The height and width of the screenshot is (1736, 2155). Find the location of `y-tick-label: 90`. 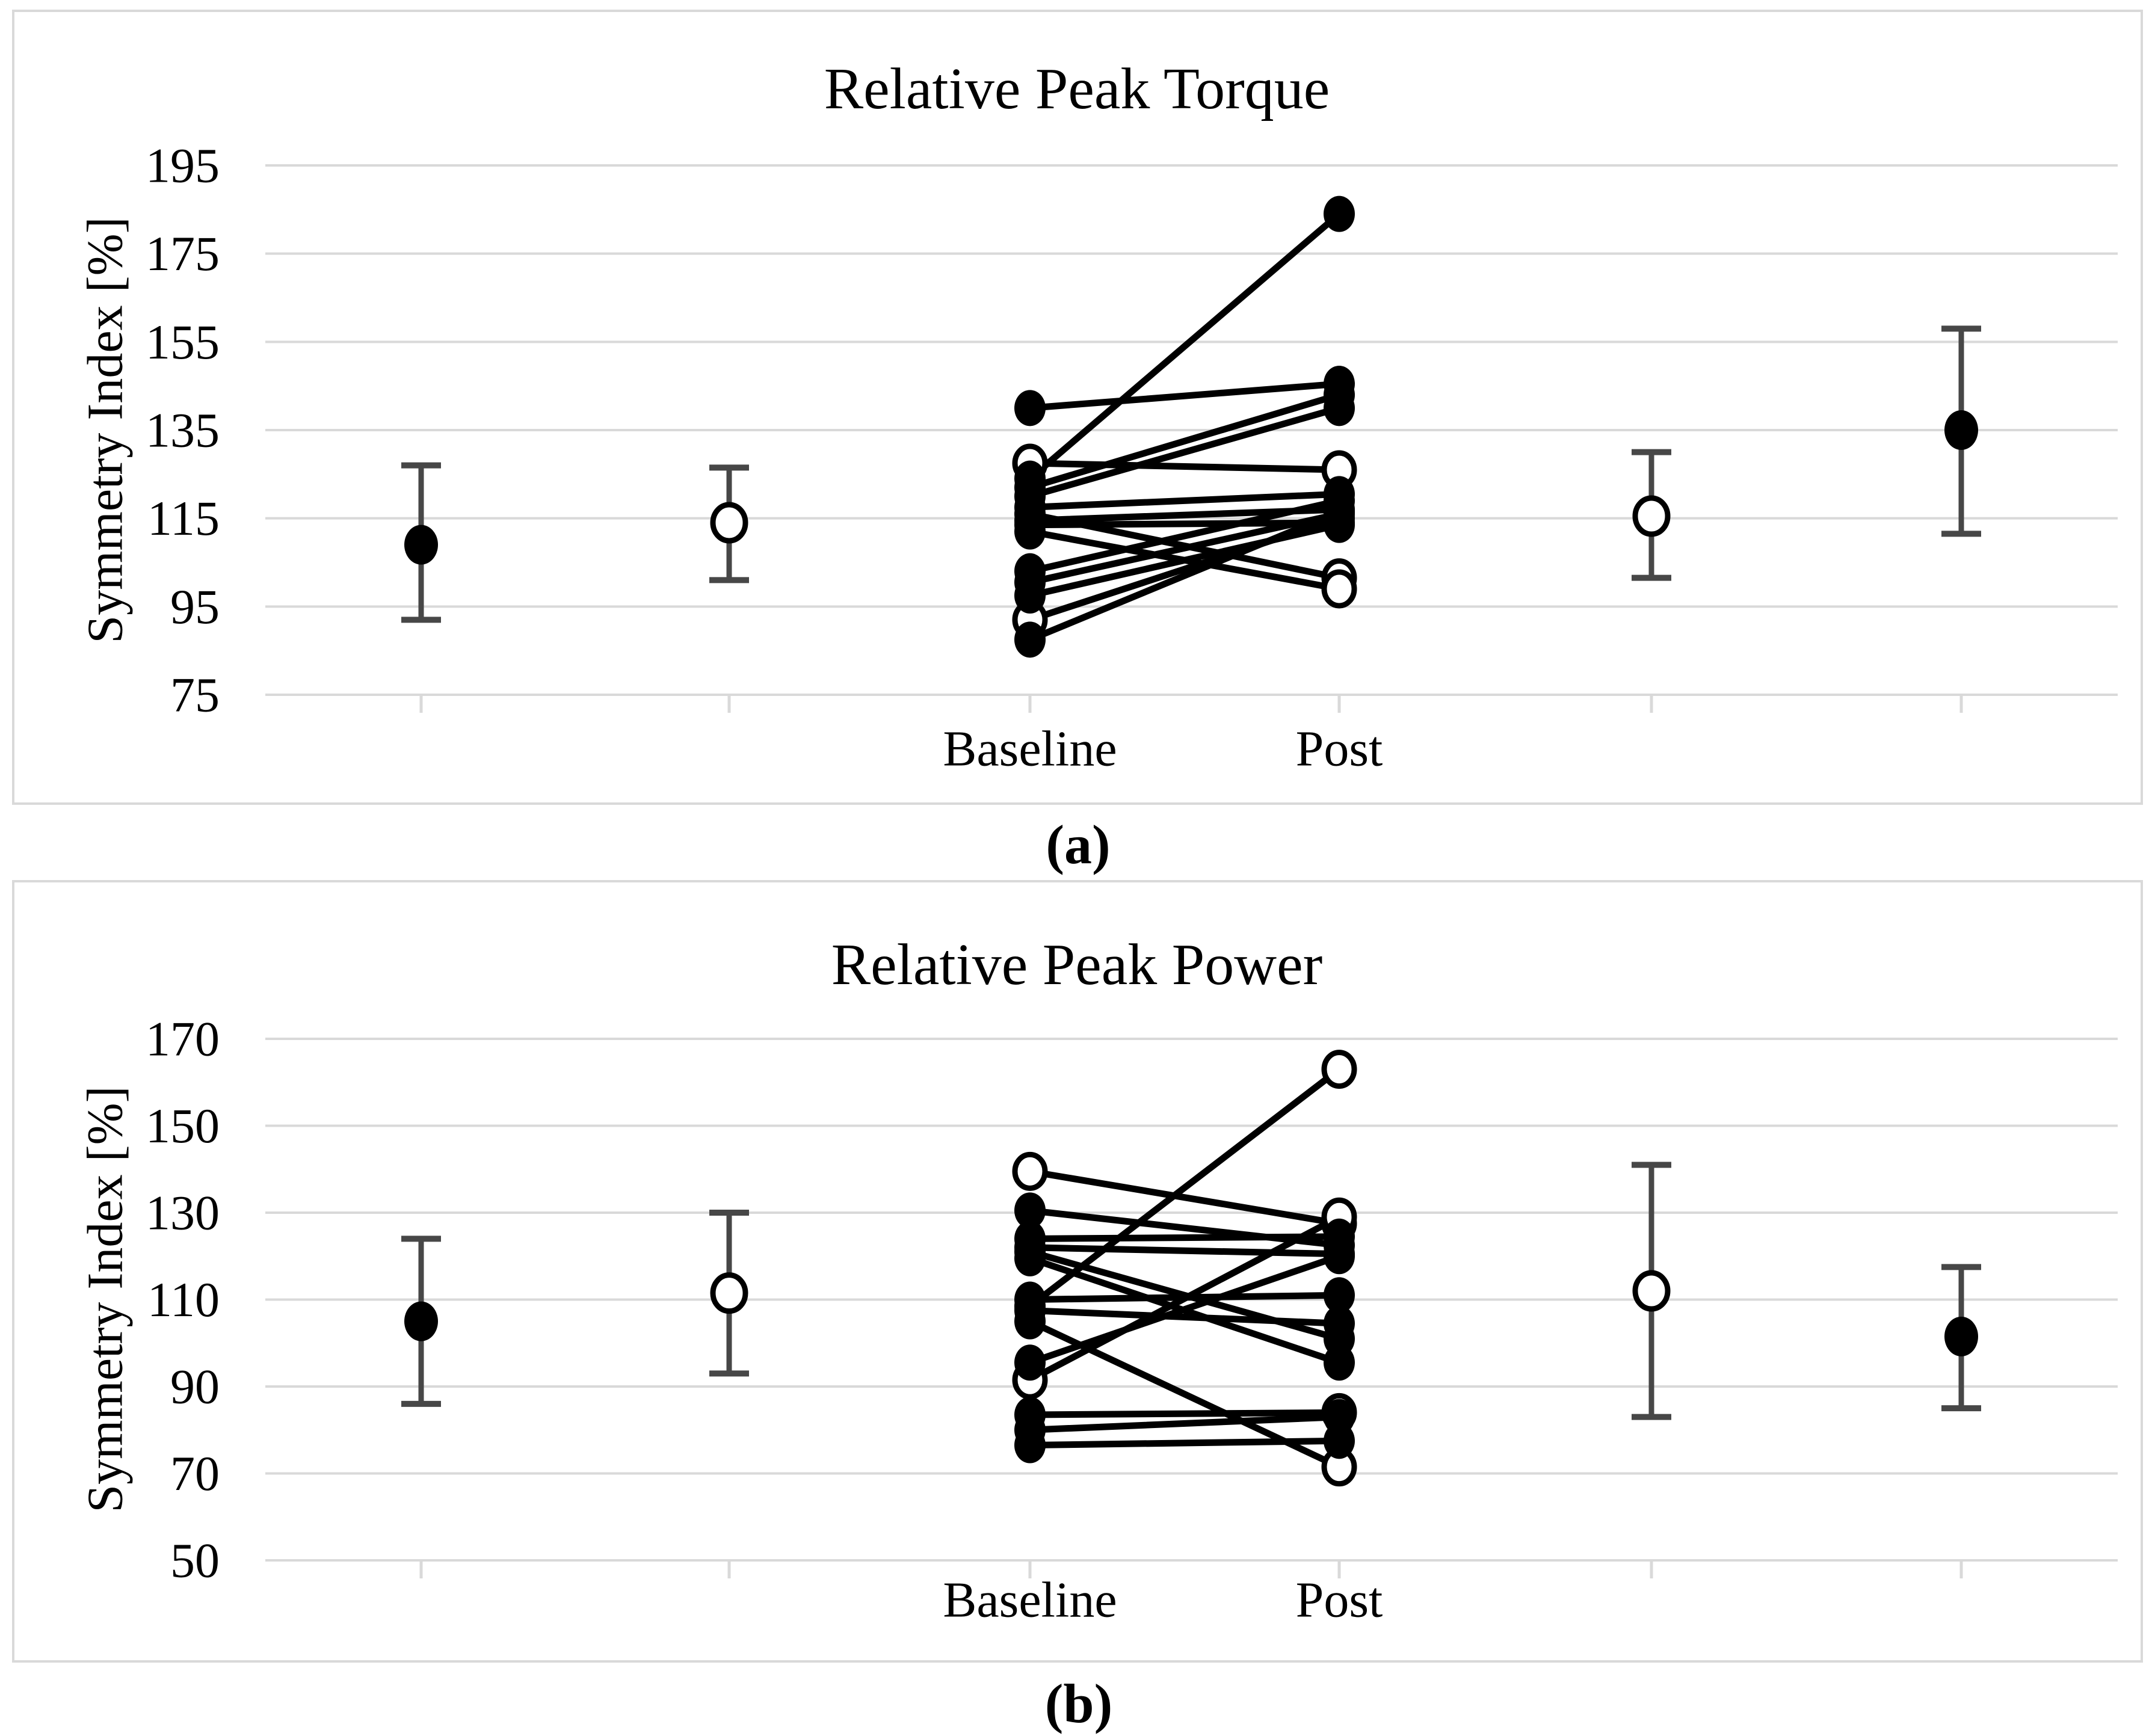

y-tick-label: 90 is located at coordinates (195, 1386).